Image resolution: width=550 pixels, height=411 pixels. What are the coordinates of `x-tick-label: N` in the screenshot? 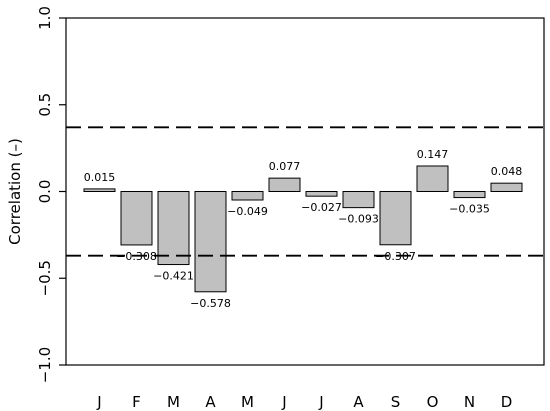 It's located at (469, 402).